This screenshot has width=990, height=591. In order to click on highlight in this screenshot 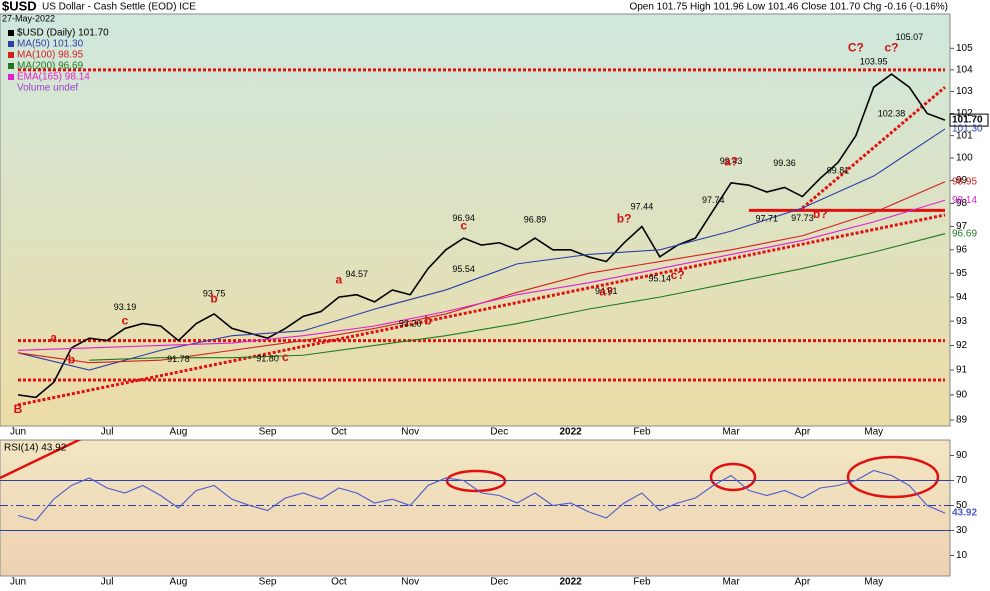, I will do `click(893, 477)`.